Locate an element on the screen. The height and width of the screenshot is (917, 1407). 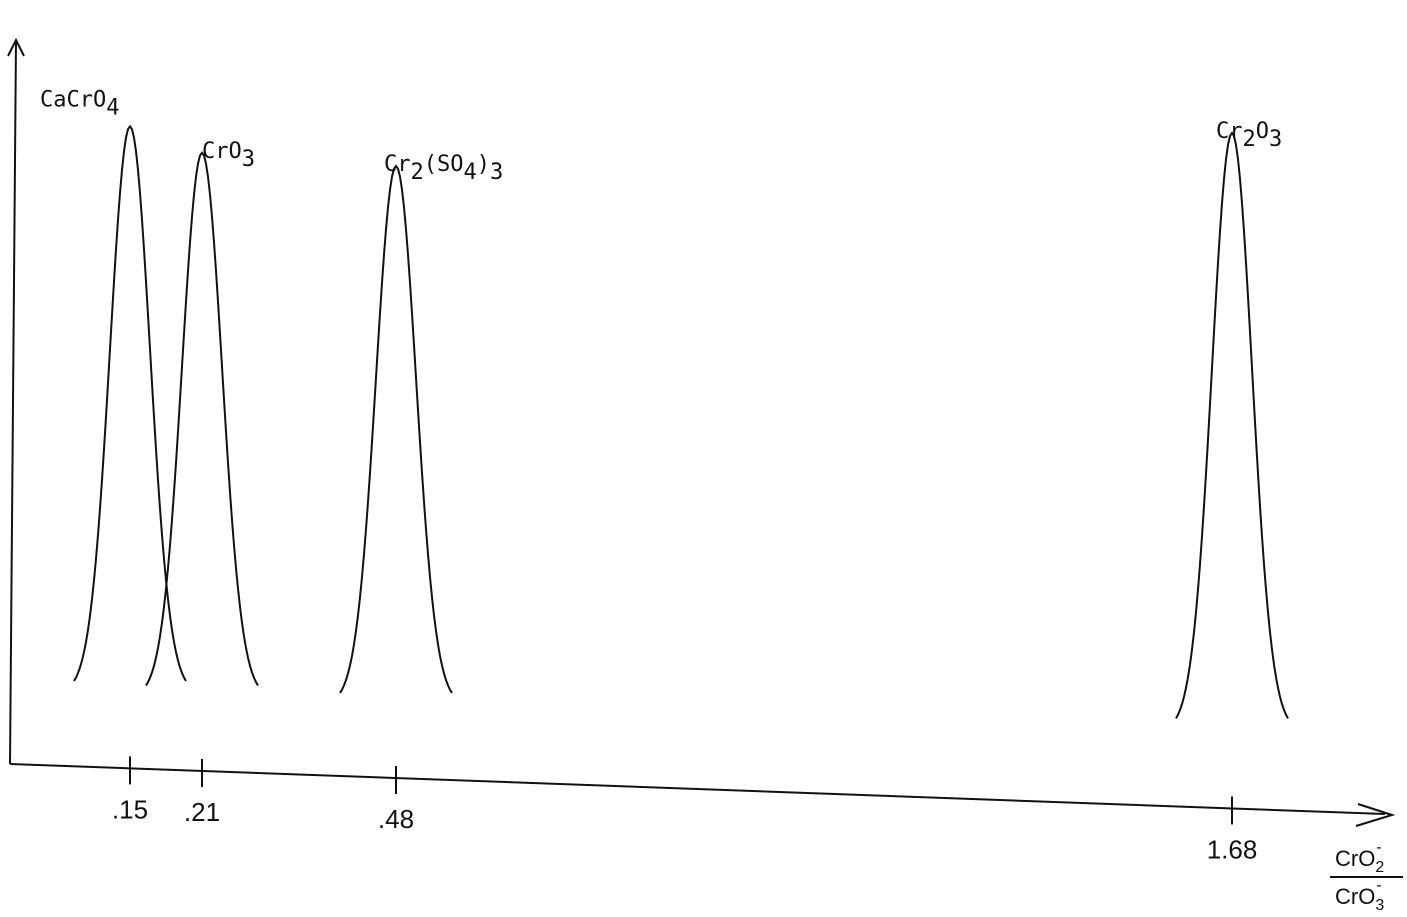
peak-label-2: Cr2(SO4)3 is located at coordinates (443, 168).